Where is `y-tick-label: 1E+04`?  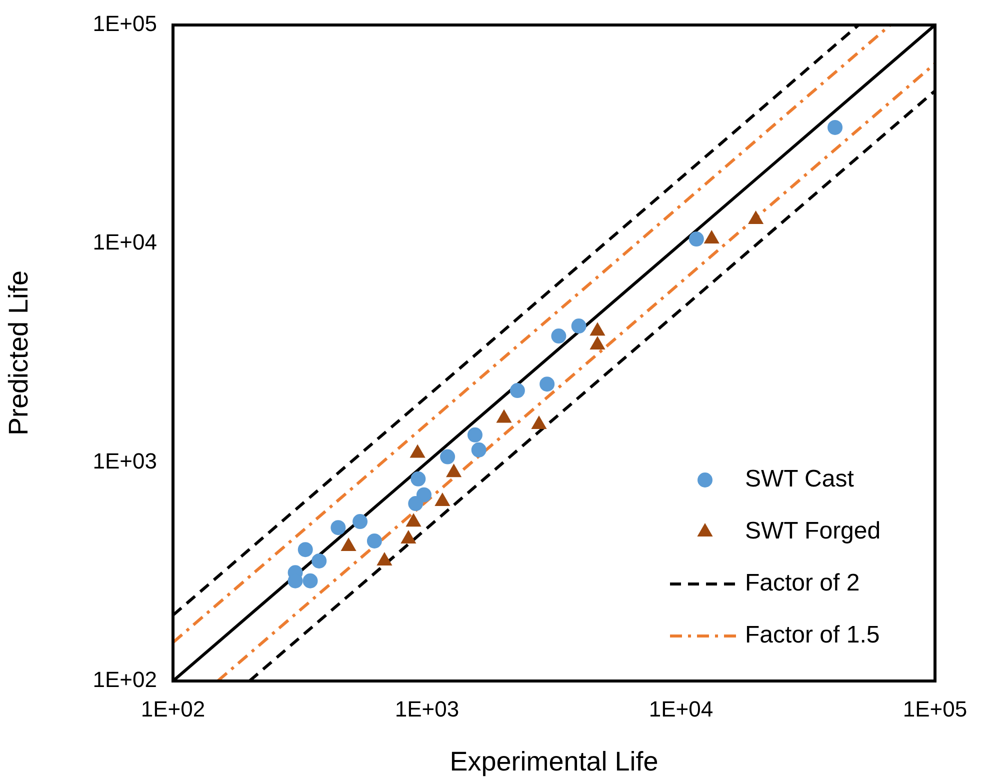 y-tick-label: 1E+04 is located at coordinates (124, 242).